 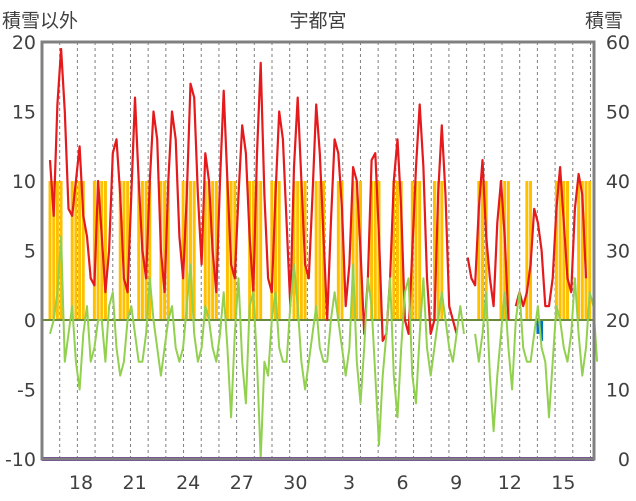 What do you see at coordinates (30, 252) in the screenshot?
I see `left-tick-label: 5` at bounding box center [30, 252].